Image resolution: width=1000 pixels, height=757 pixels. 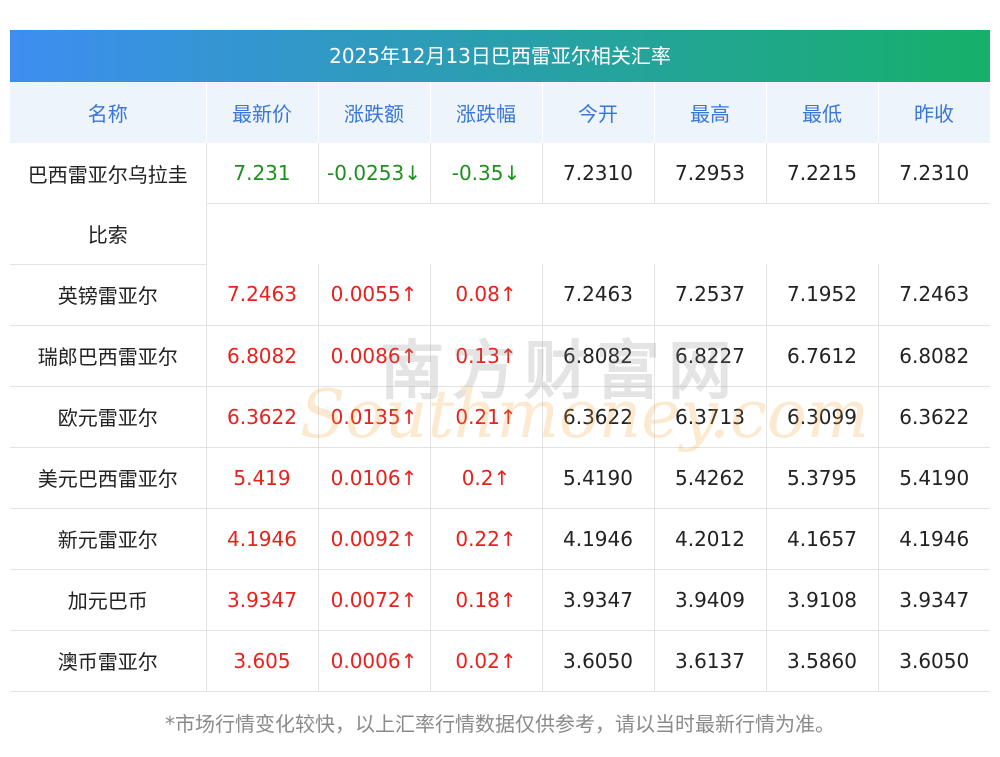 I want to click on row-name: 美元巴西雷亚尔, so click(x=108, y=478).